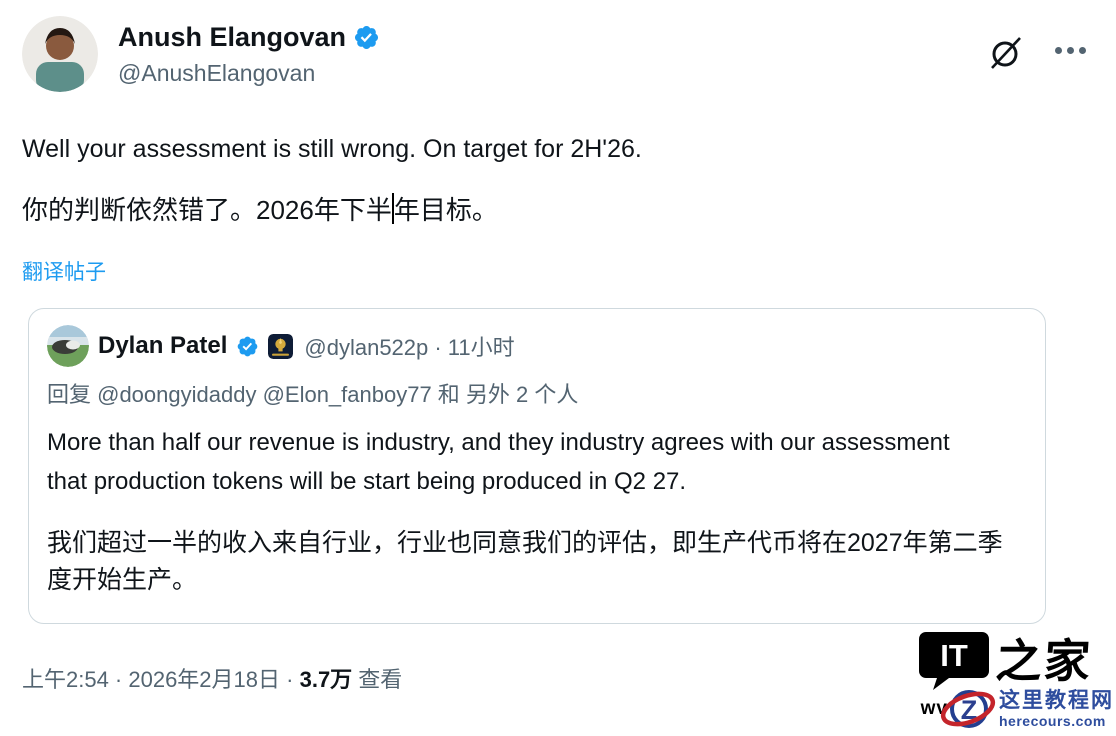 The image size is (1116, 736). Describe the element at coordinates (445, 210) in the screenshot. I see `tweet-text-chinese-post: 年目标。` at that location.